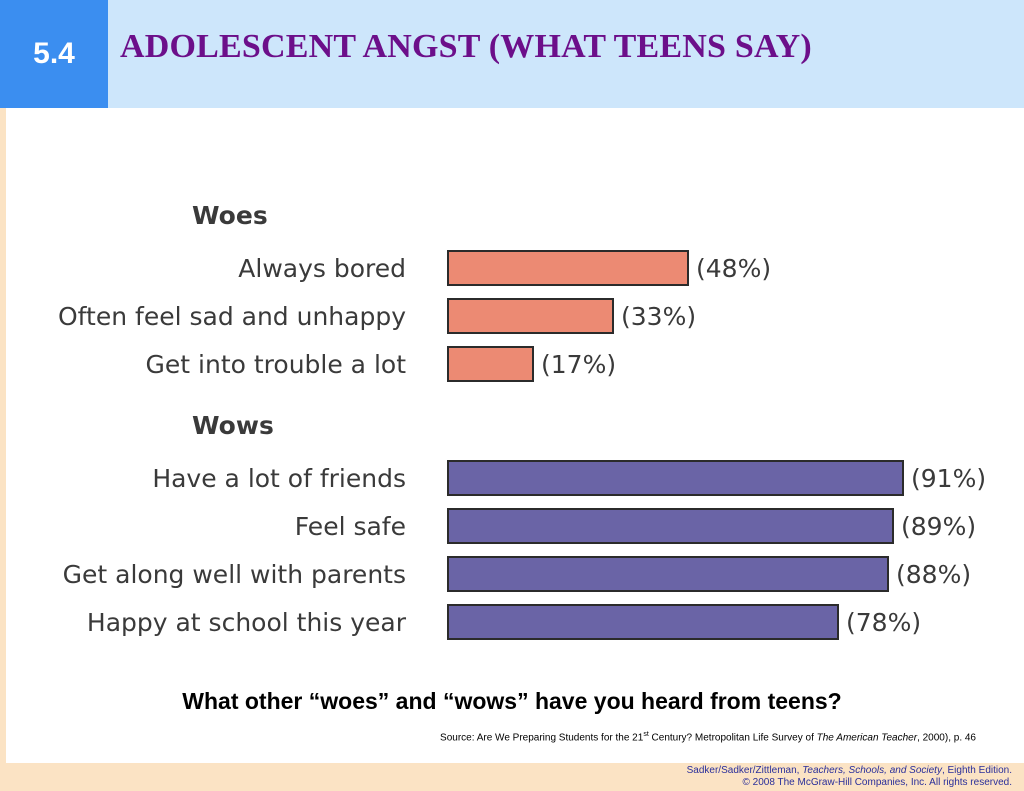 The height and width of the screenshot is (791, 1024). I want to click on bar-wows-feel-safe, so click(670, 526).